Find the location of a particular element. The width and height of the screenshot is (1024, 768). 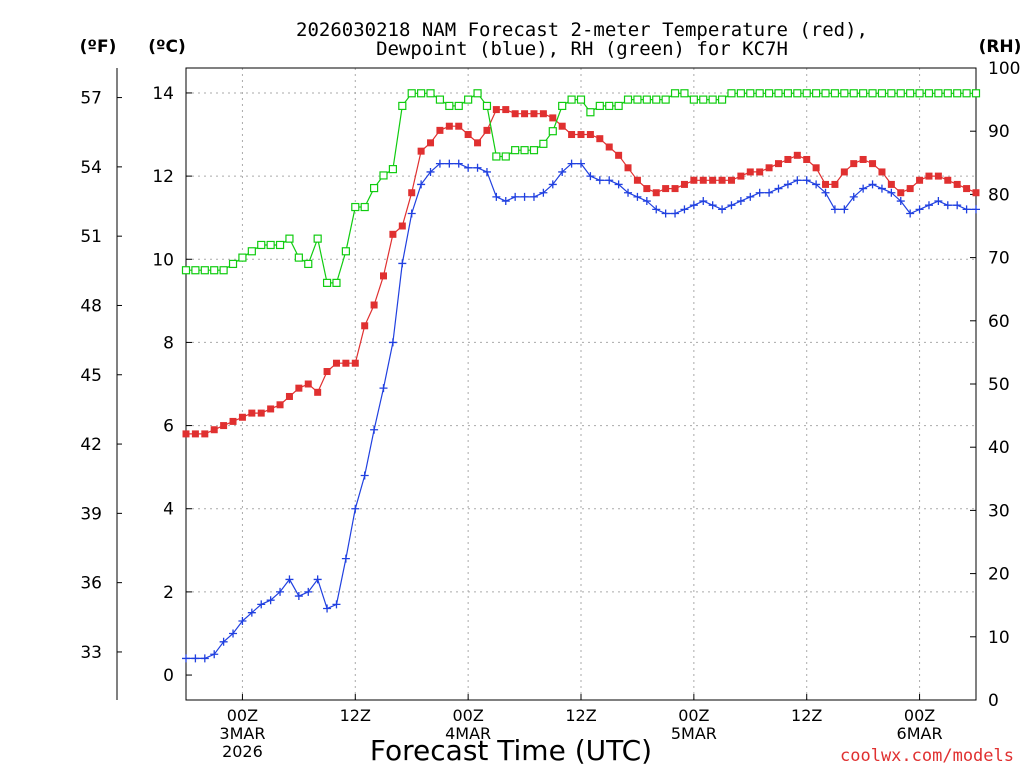

fahrenheit-axis: 33 36 39 42 45 48 51 54 57 is located at coordinates (101, 376).